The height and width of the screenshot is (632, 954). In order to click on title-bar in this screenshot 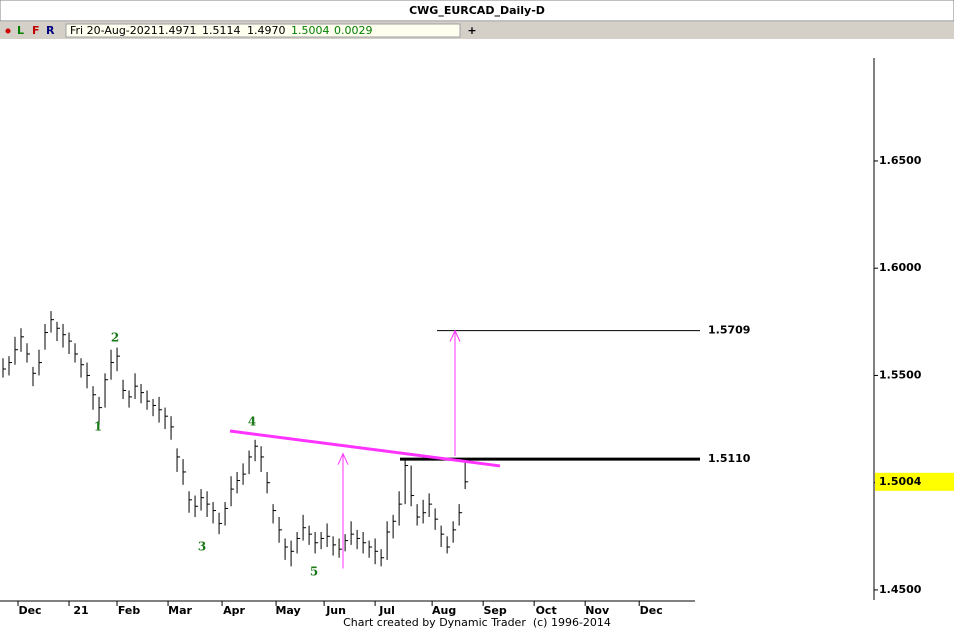, I will do `click(477, 11)`.